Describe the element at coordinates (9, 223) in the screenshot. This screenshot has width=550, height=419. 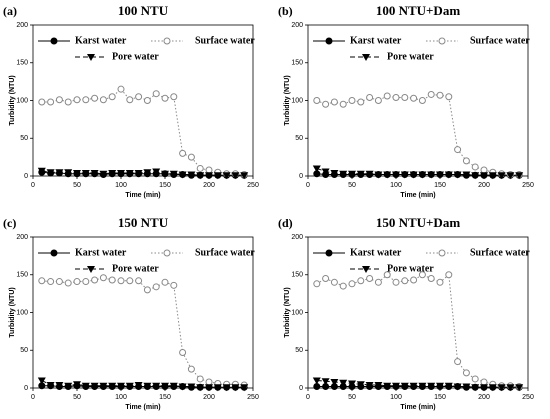
I see `panel-label: (c)` at that location.